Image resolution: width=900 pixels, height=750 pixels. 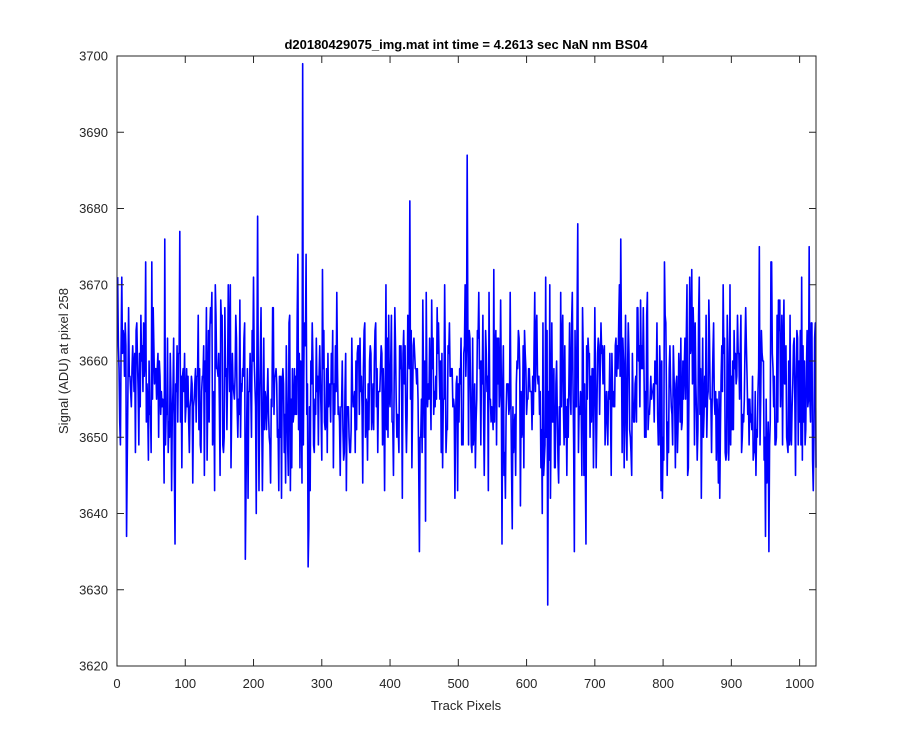 What do you see at coordinates (663, 683) in the screenshot?
I see `x-tick-label: 800` at bounding box center [663, 683].